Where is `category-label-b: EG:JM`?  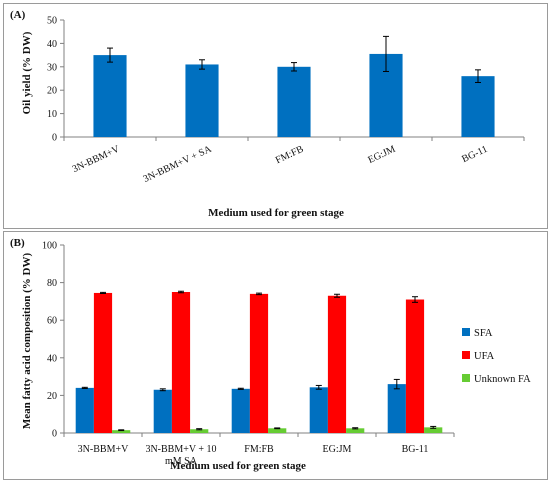
category-label-b: EG:JM is located at coordinates (337, 449).